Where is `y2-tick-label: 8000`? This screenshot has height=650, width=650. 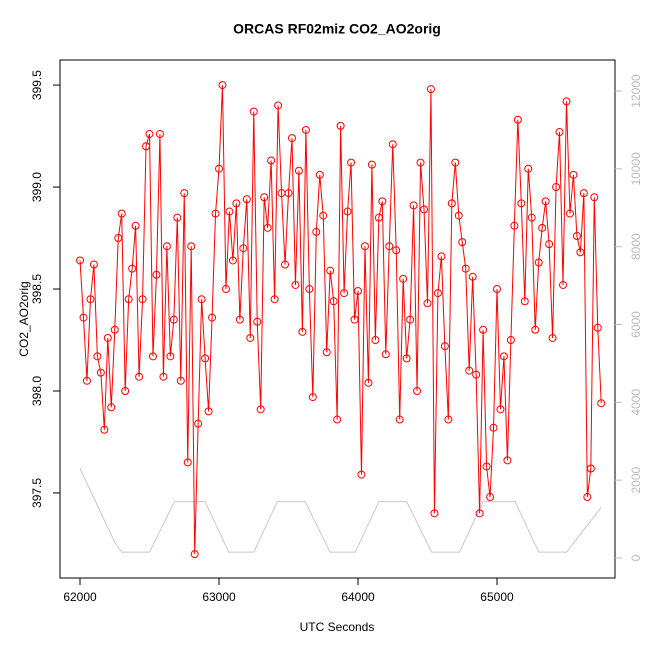
y2-tick-label: 8000 is located at coordinates (636, 246).